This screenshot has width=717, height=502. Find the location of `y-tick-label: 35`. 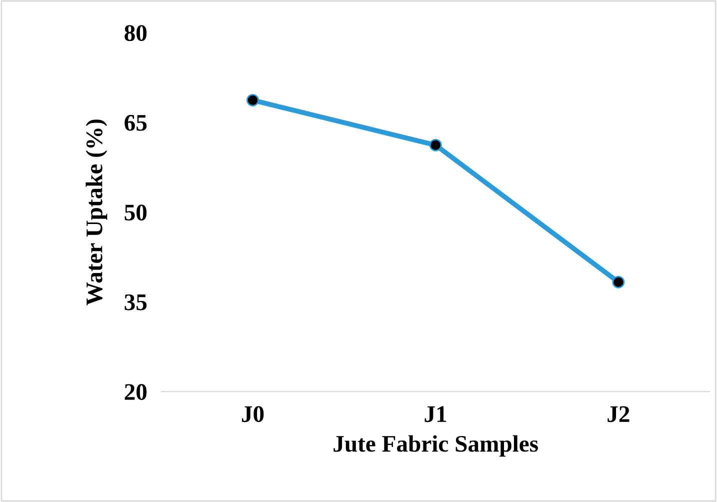

y-tick-label: 35 is located at coordinates (135, 302).